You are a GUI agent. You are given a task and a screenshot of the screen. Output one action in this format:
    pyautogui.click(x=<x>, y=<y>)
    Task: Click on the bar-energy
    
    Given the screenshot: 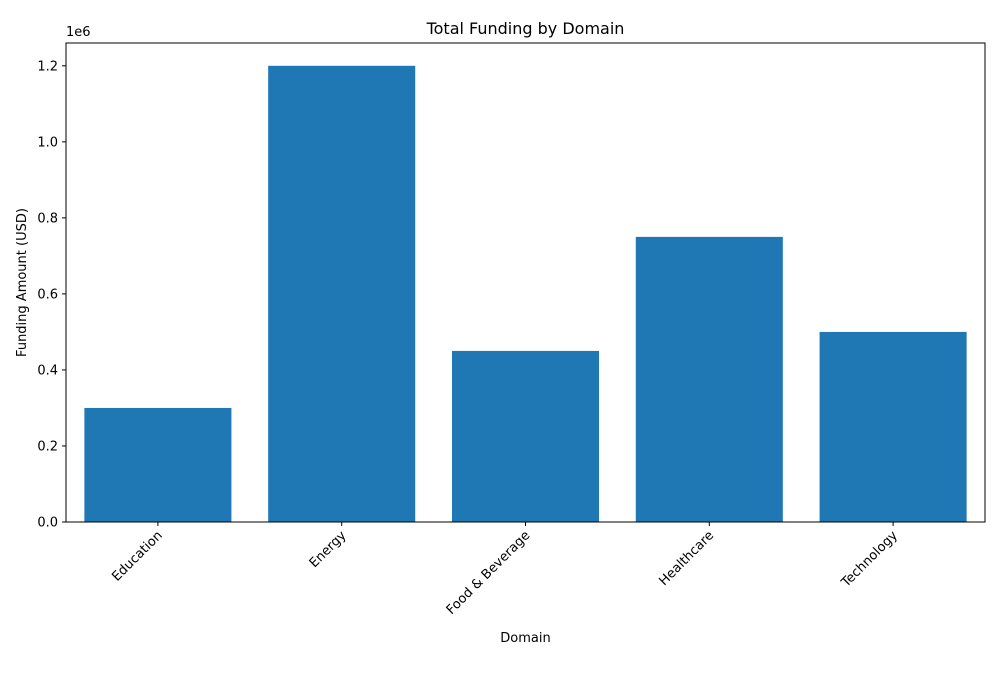 What is the action you would take?
    pyautogui.click(x=342, y=294)
    